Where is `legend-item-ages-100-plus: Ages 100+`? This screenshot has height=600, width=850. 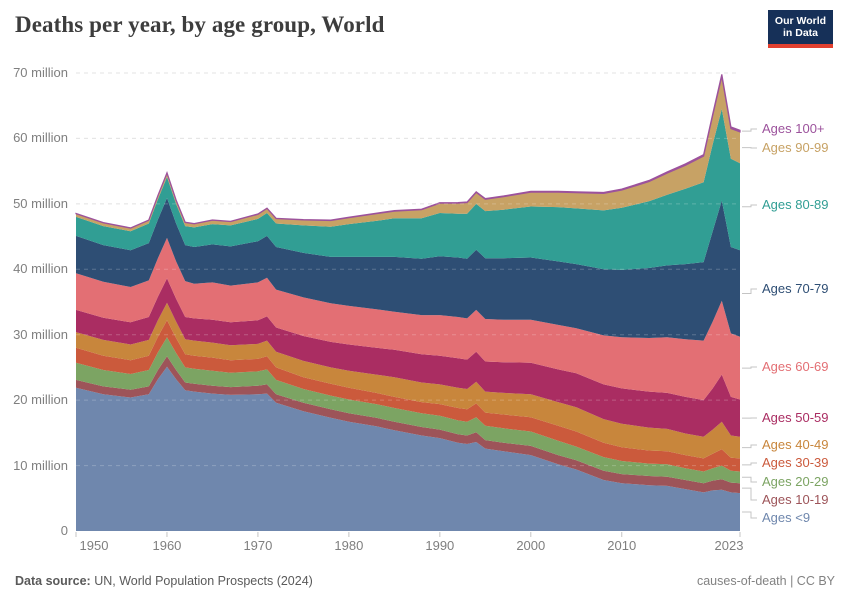
legend-item-ages-100-plus: Ages 100+ is located at coordinates (793, 128).